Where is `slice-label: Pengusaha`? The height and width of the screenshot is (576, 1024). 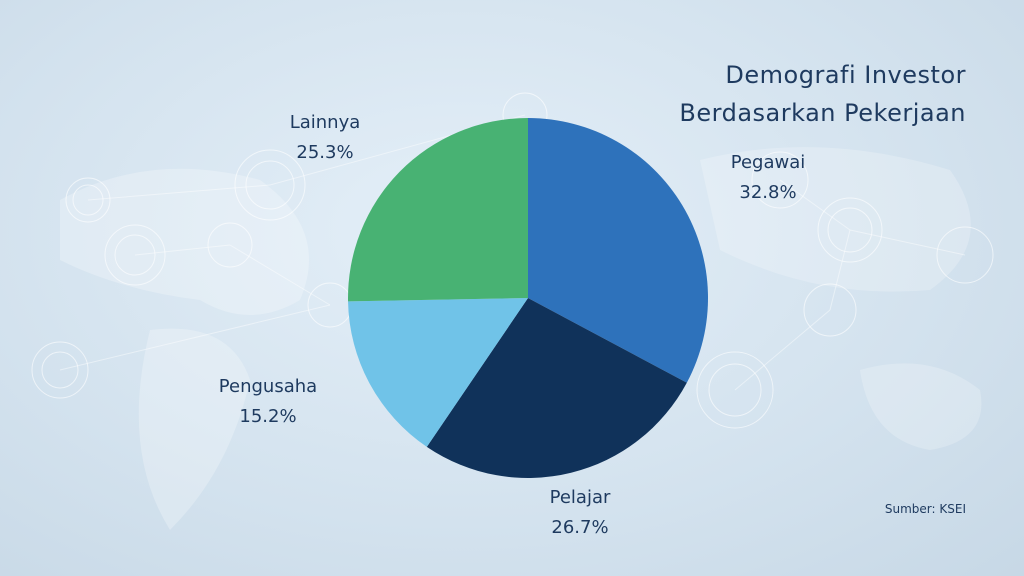 slice-label: Pengusaha is located at coordinates (268, 386).